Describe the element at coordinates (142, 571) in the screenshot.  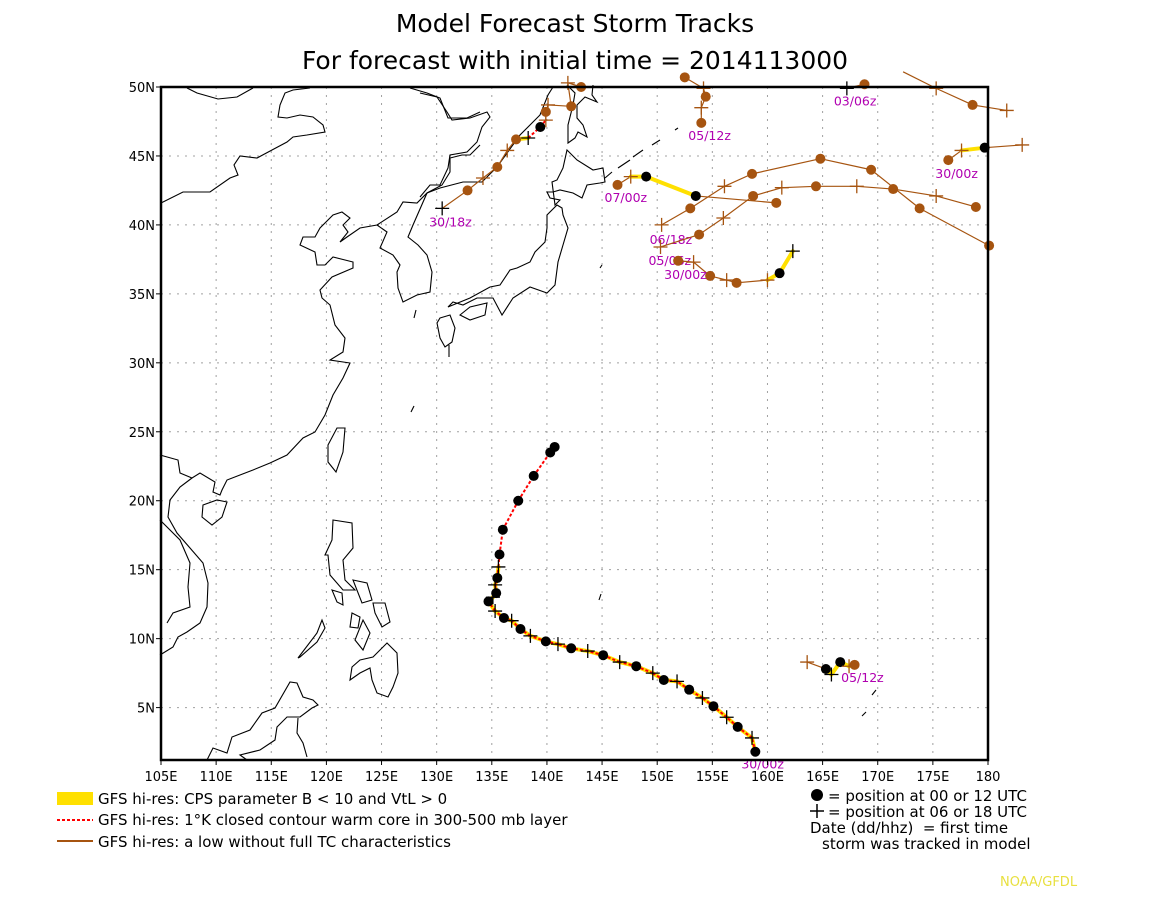
I see `lat-tick-label: 15N` at that location.